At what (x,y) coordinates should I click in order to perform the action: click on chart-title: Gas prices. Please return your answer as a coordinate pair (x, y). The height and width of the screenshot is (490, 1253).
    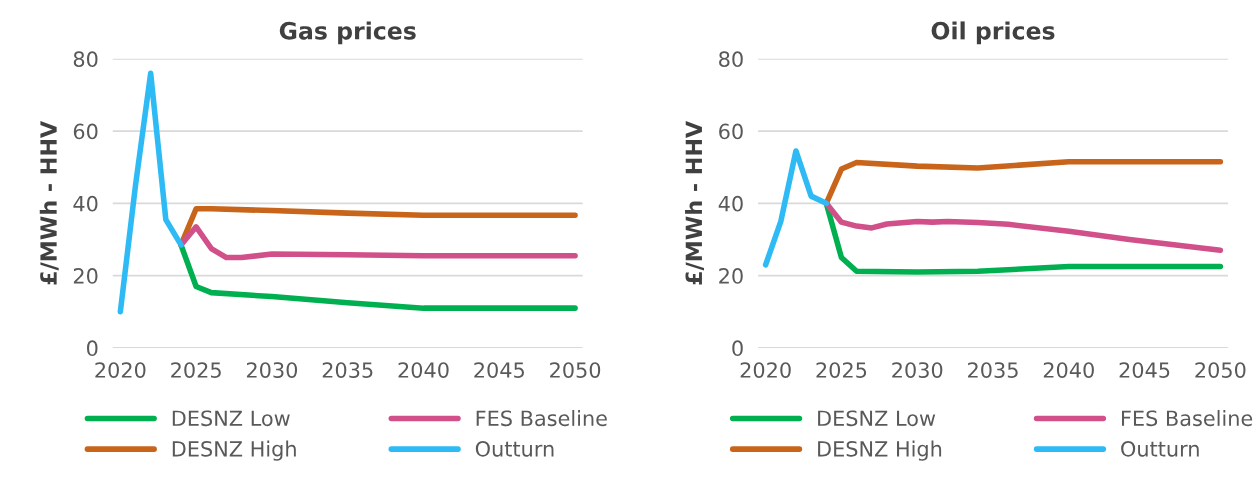
    Looking at the image, I should click on (347, 33).